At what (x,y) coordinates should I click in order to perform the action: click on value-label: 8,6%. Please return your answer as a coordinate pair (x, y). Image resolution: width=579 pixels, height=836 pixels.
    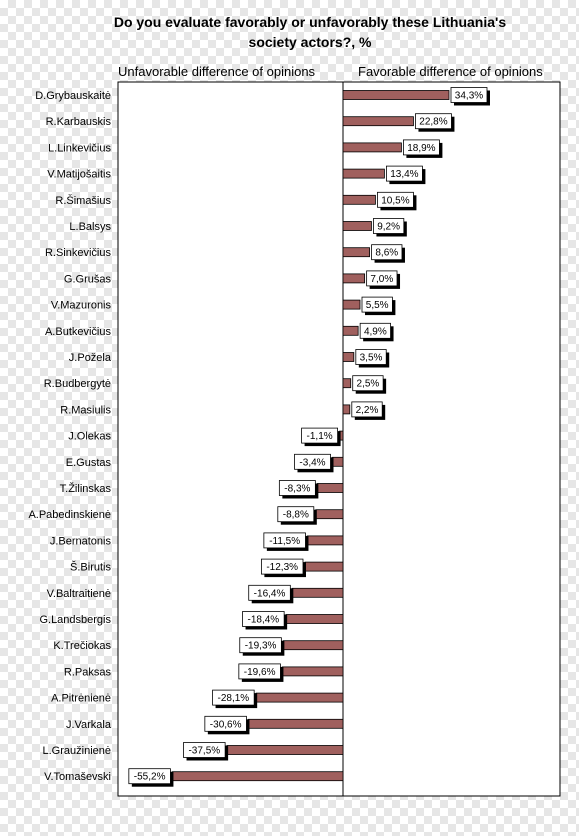
    Looking at the image, I should click on (388, 253).